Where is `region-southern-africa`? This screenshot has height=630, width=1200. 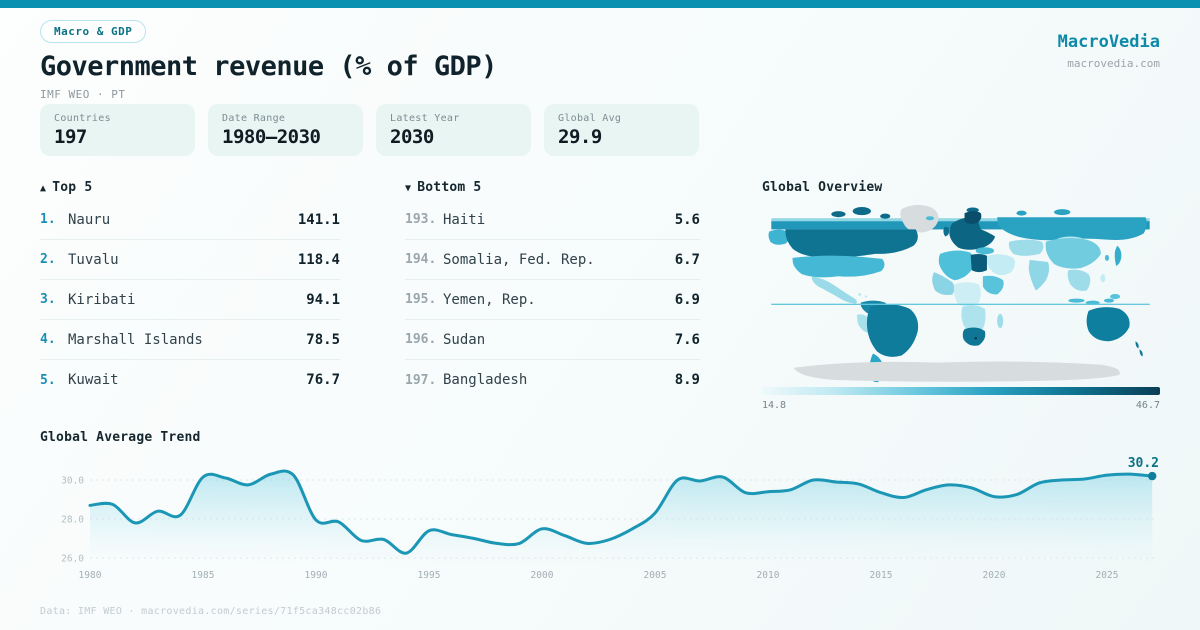 region-southern-africa is located at coordinates (973, 318).